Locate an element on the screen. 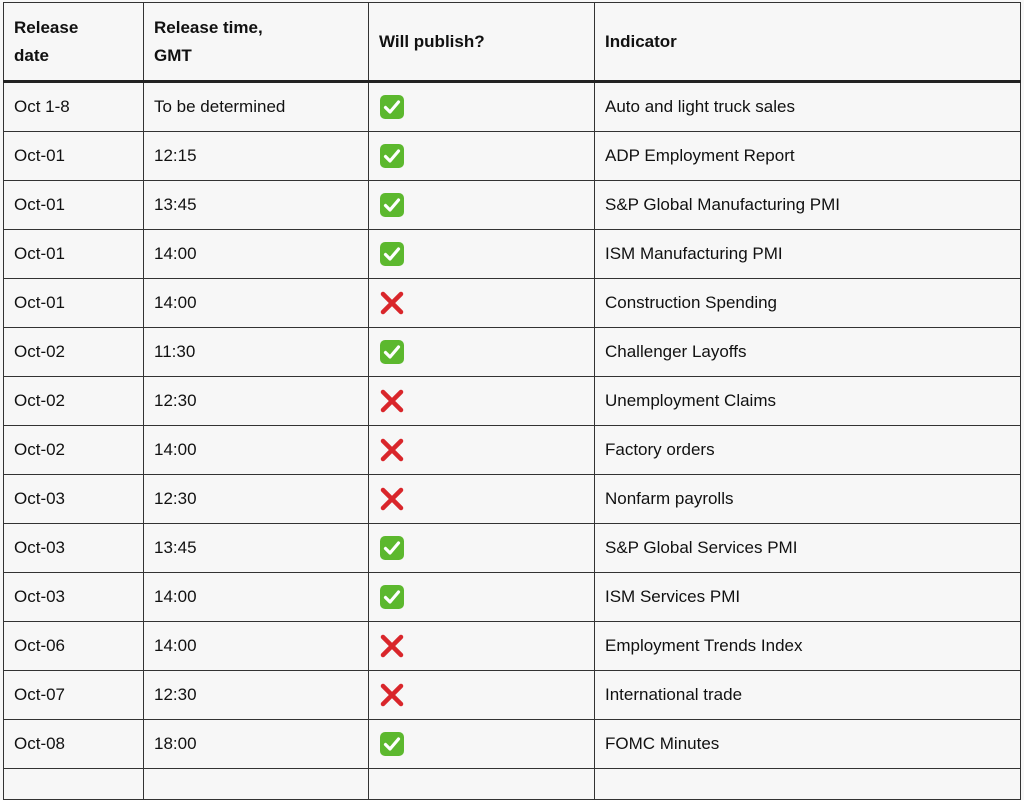  indicator-cell: S&P Global Manufacturing PMI is located at coordinates (807, 205).